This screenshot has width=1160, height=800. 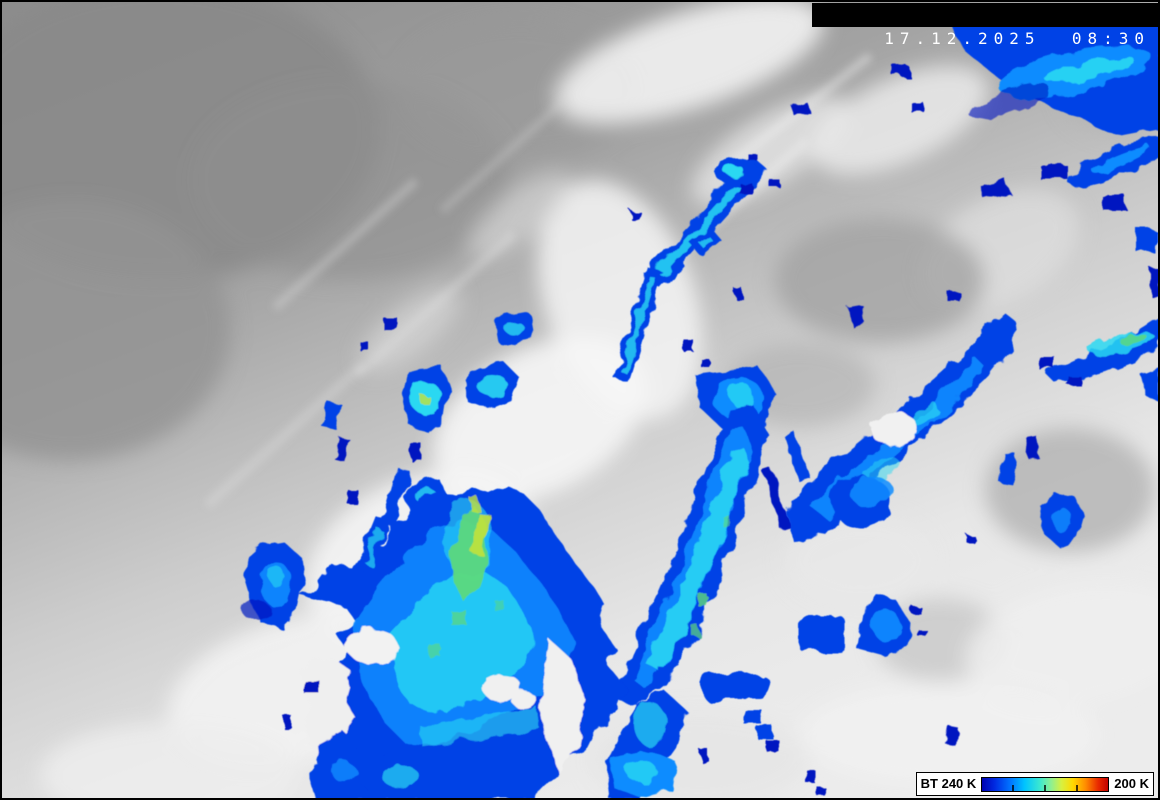 I want to click on colorbar-gradient, so click(x=1045, y=784).